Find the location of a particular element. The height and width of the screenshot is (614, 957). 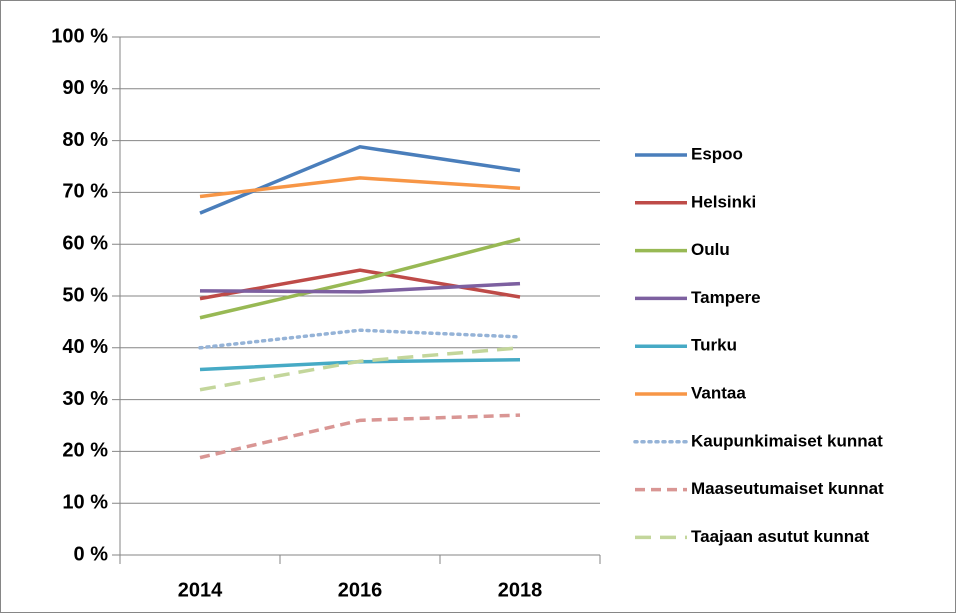

legend-label: Taajaan asutut kunnat is located at coordinates (780, 536).